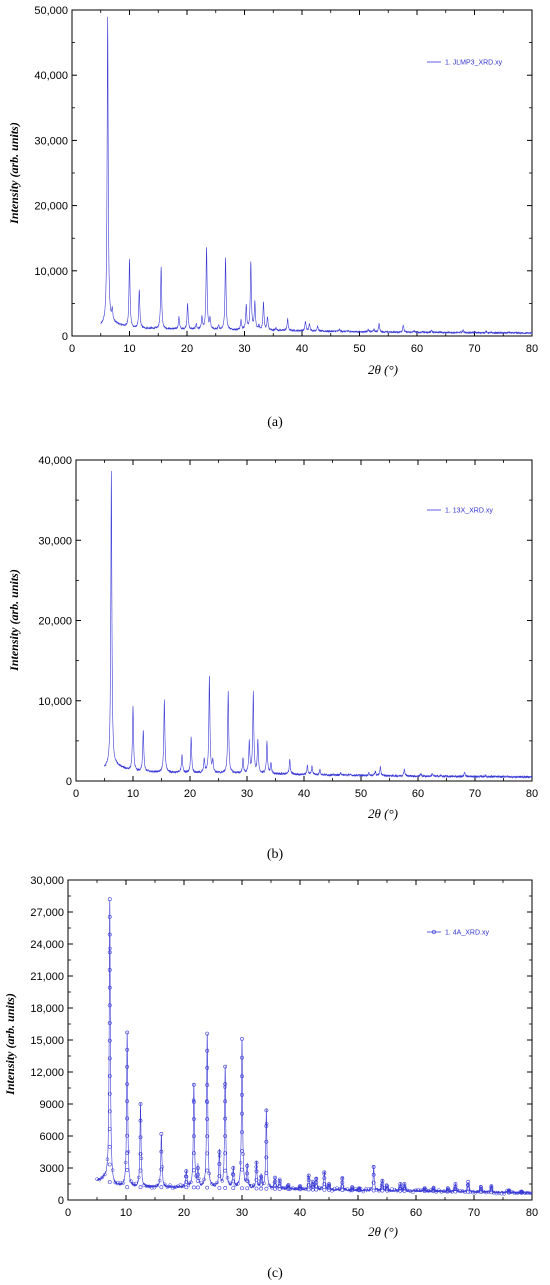 The image size is (550, 1285). What do you see at coordinates (434, 932) in the screenshot?
I see `legend-marker` at bounding box center [434, 932].